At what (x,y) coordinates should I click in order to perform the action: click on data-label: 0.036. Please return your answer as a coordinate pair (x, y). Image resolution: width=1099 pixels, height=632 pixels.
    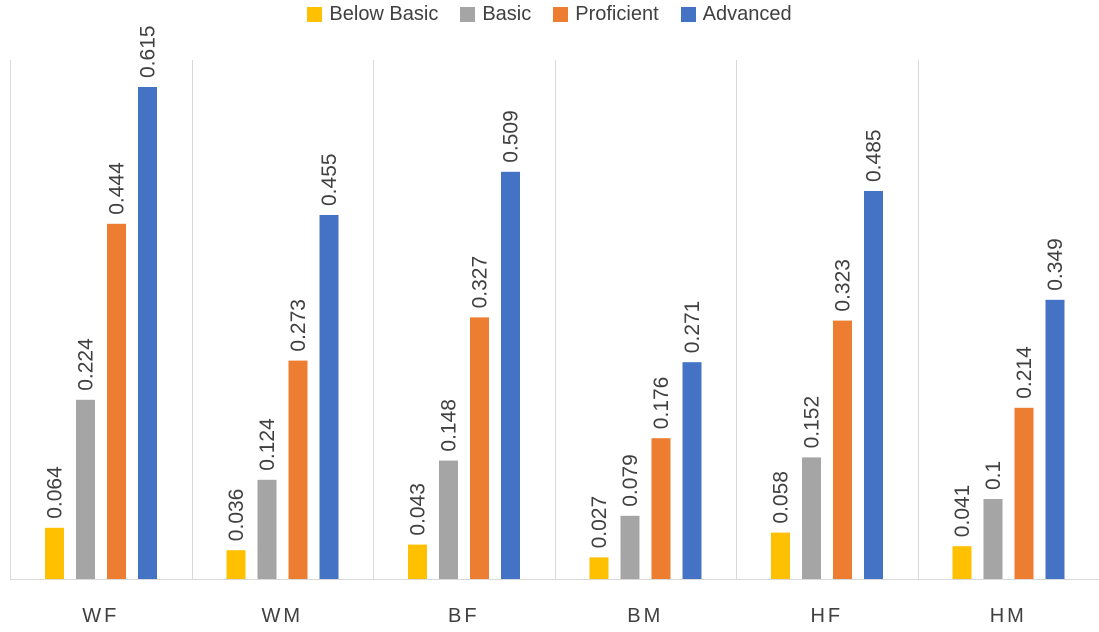
    Looking at the image, I should click on (236, 515).